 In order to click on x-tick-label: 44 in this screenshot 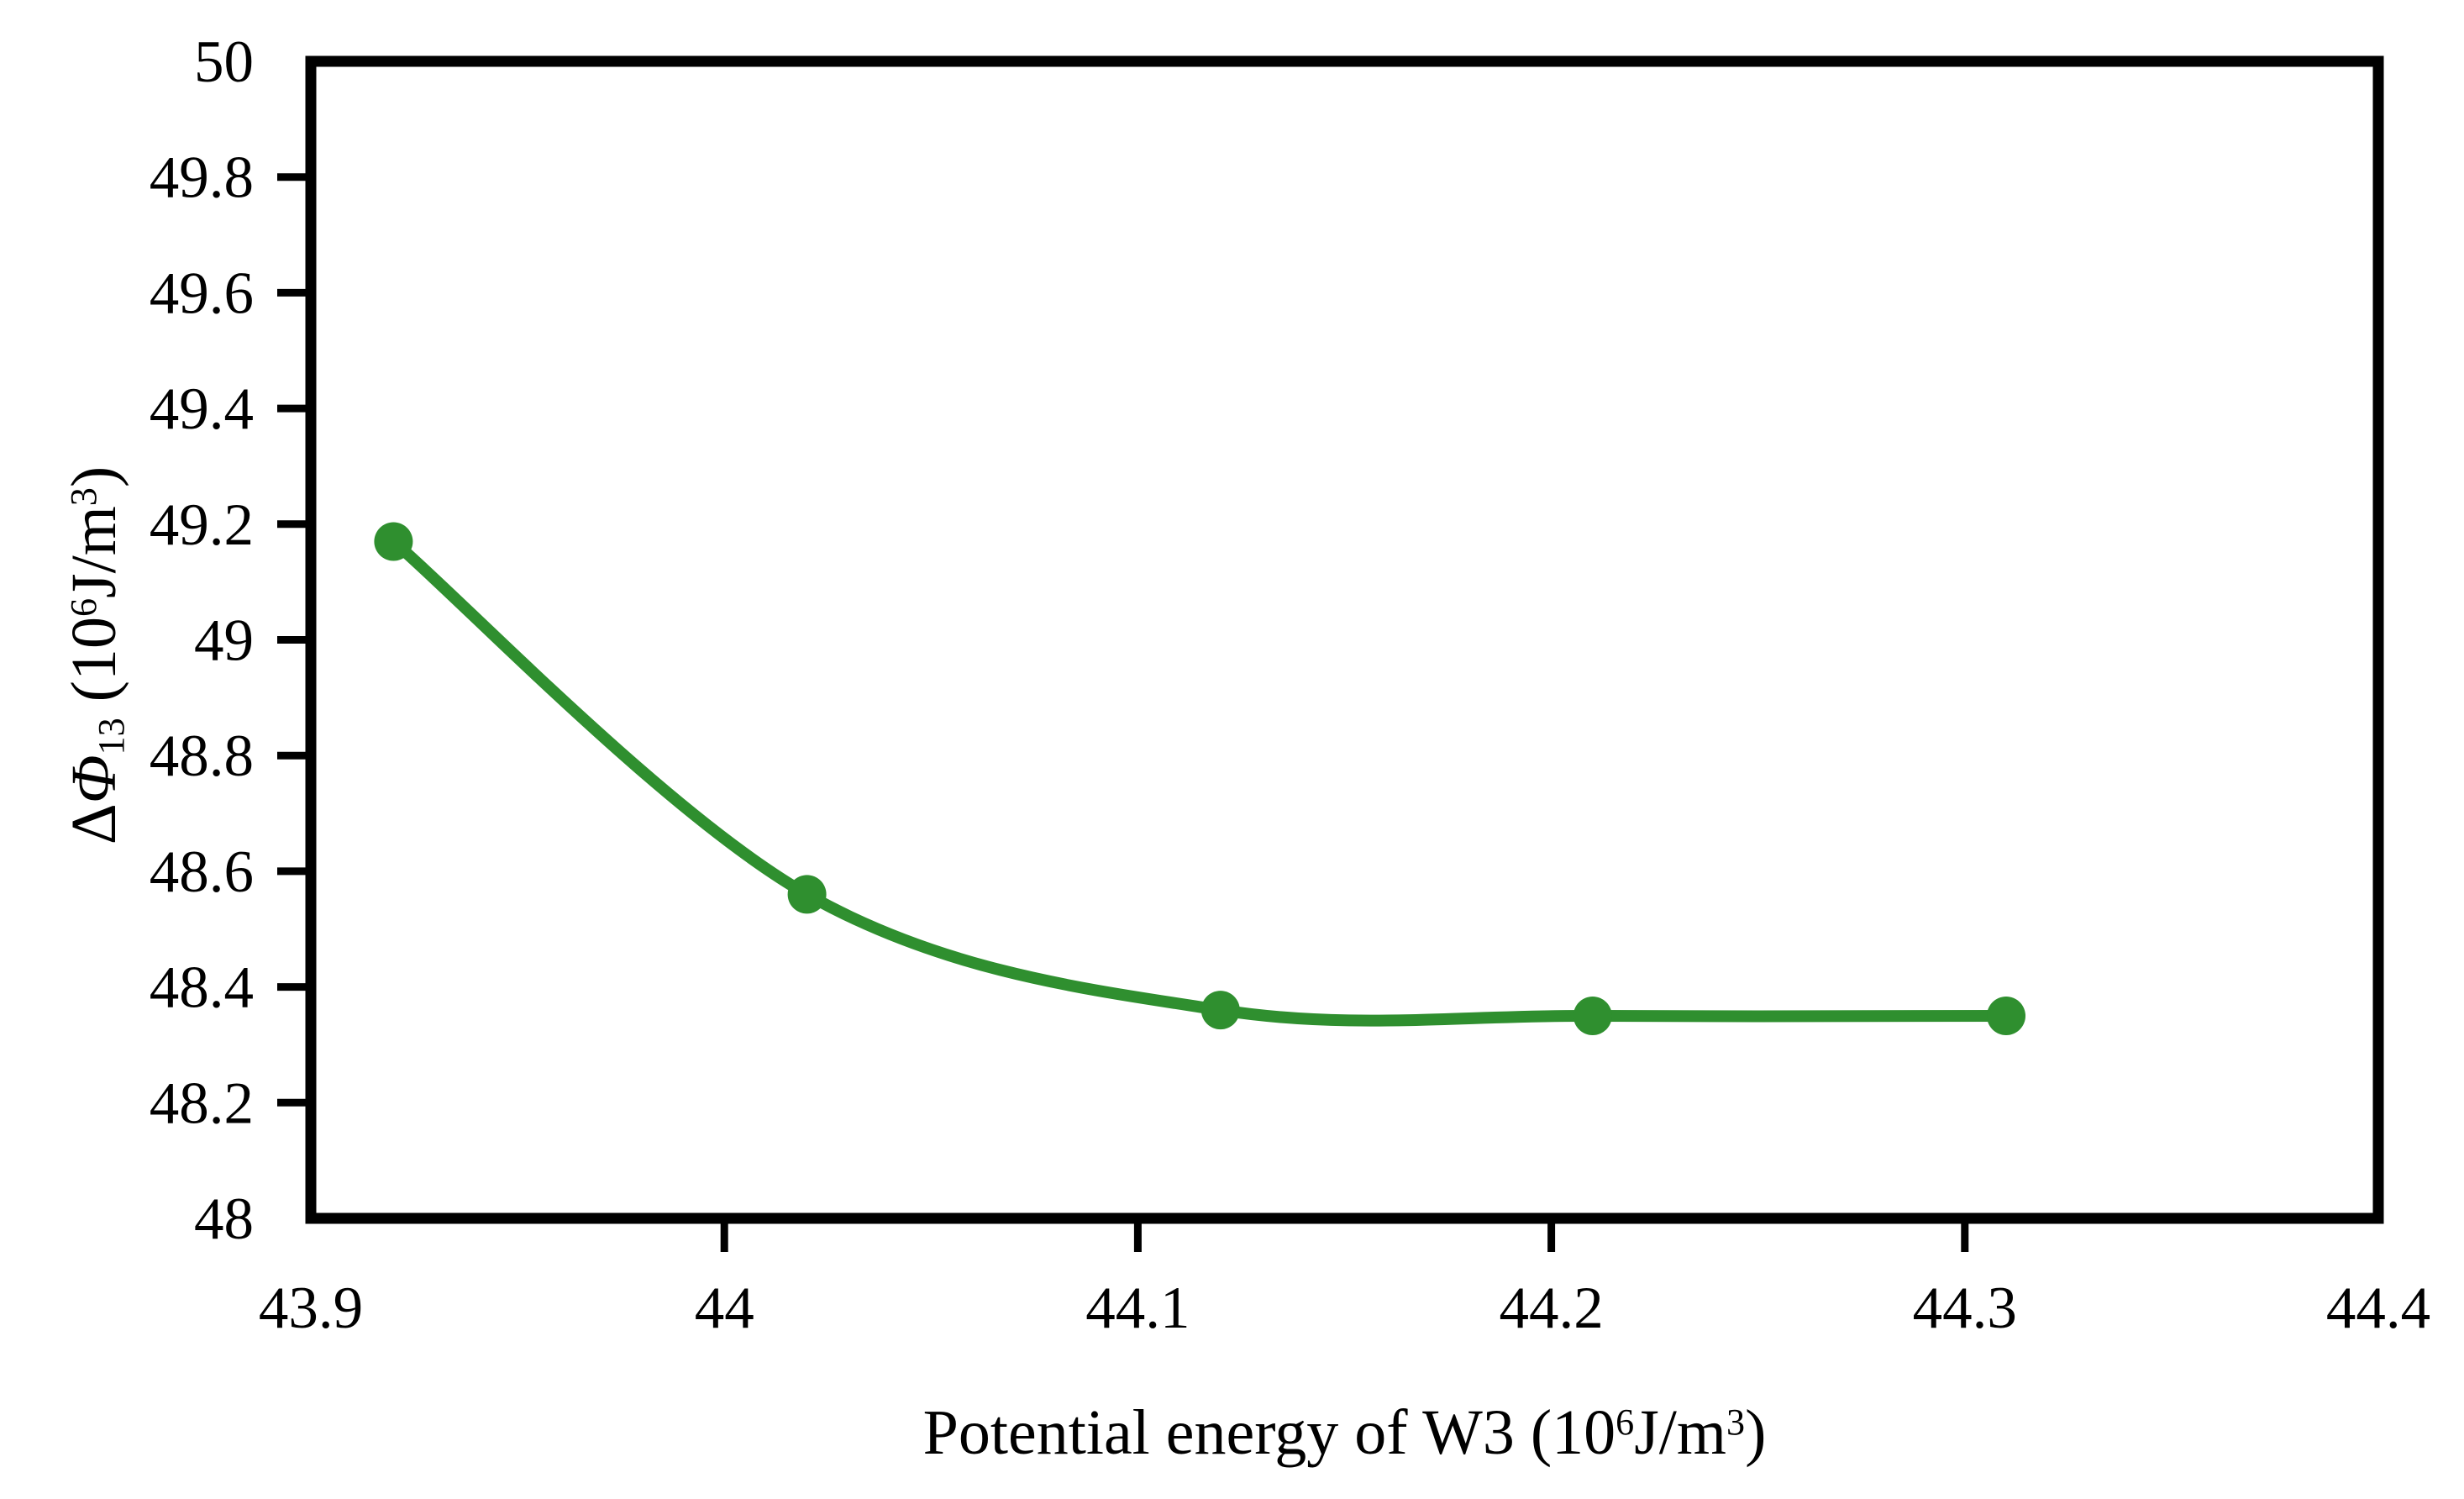, I will do `click(725, 1308)`.